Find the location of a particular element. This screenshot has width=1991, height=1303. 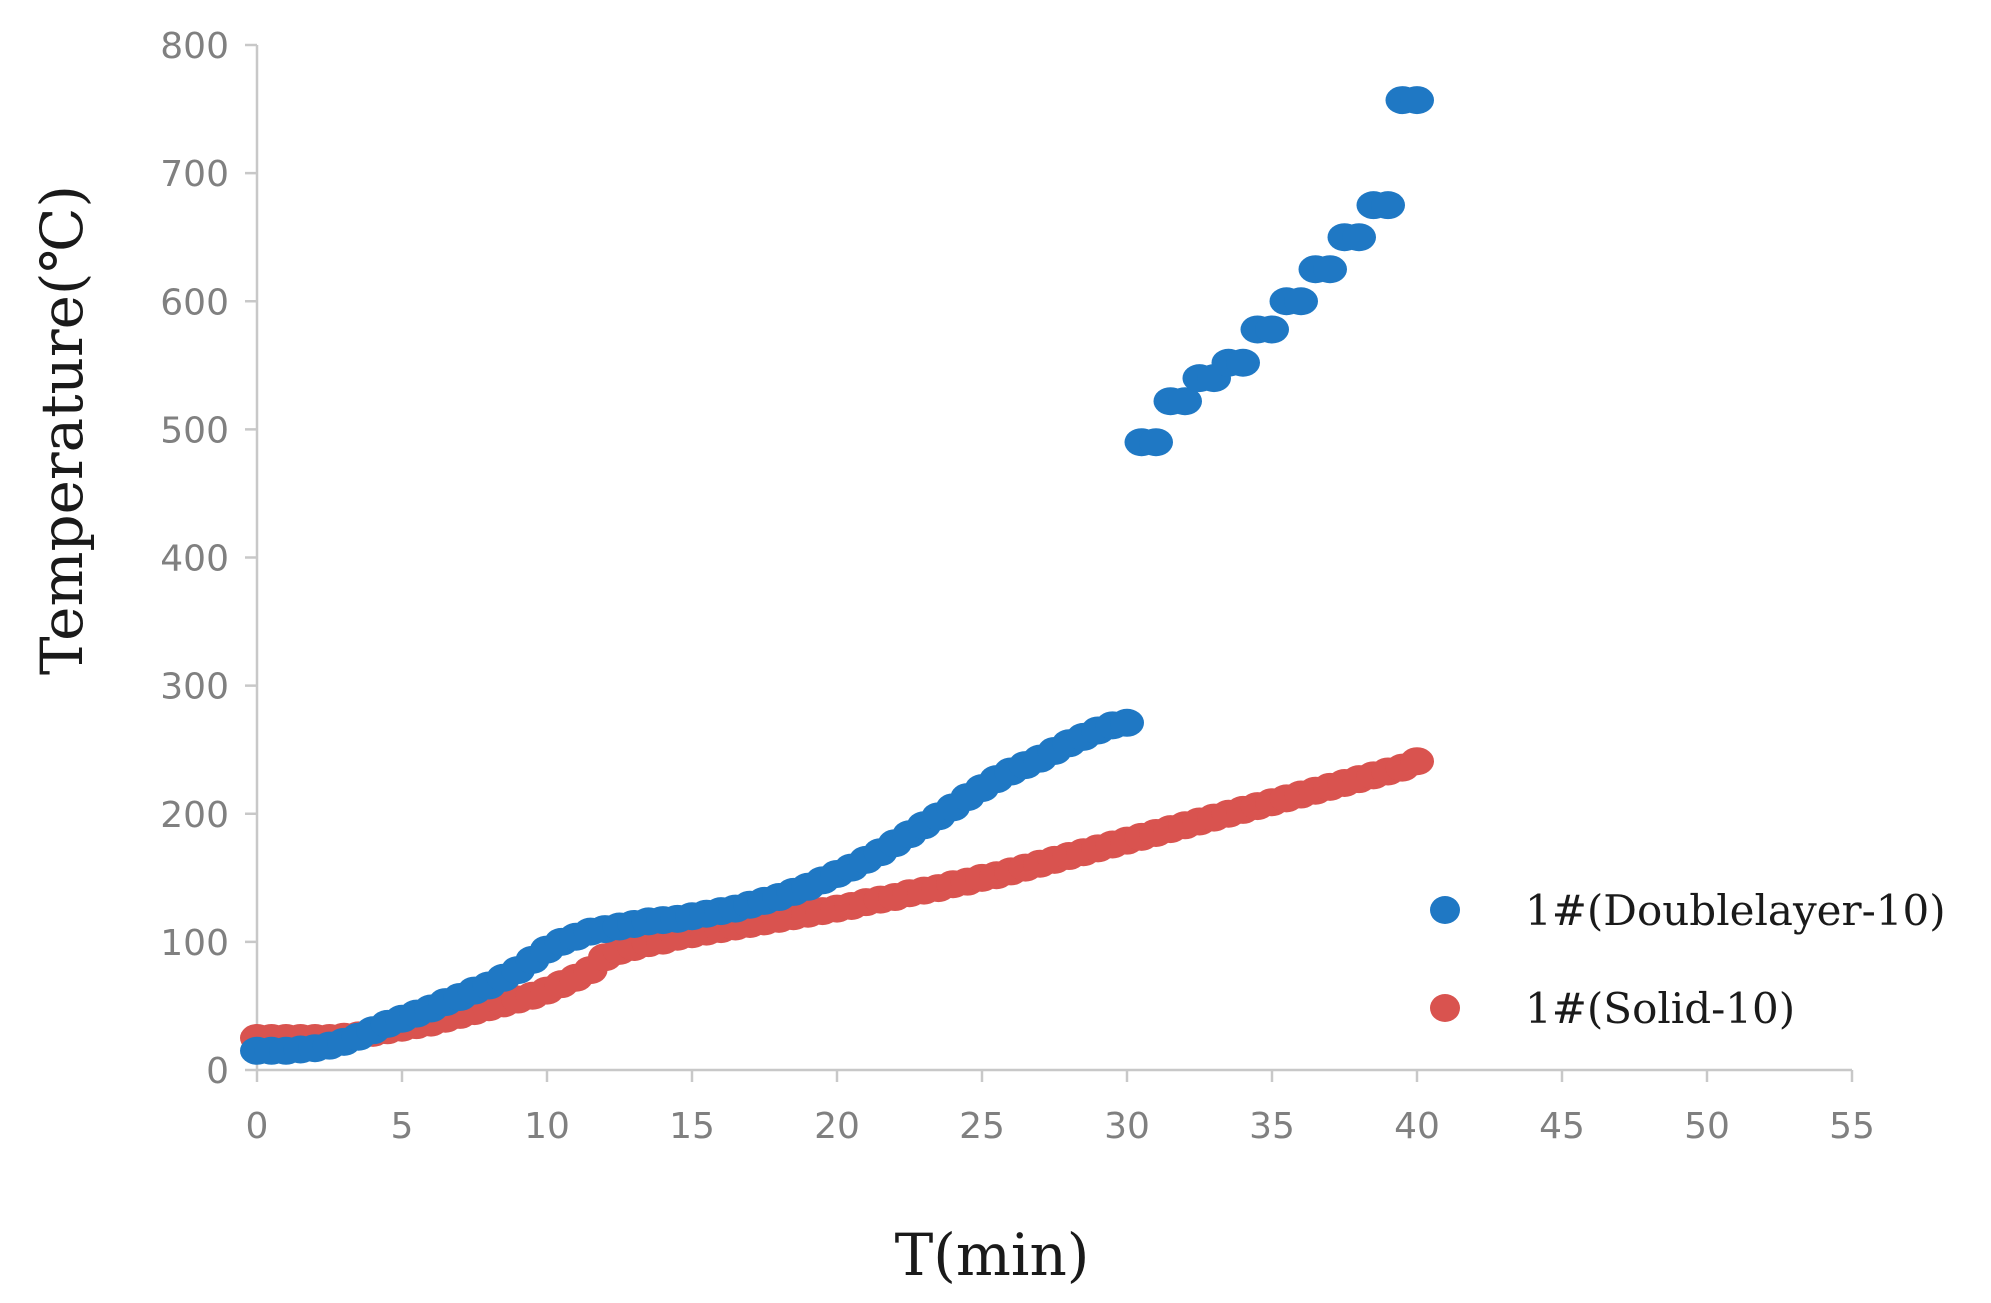

legend-item: 1#(Solid-10) is located at coordinates (1612, 1008).